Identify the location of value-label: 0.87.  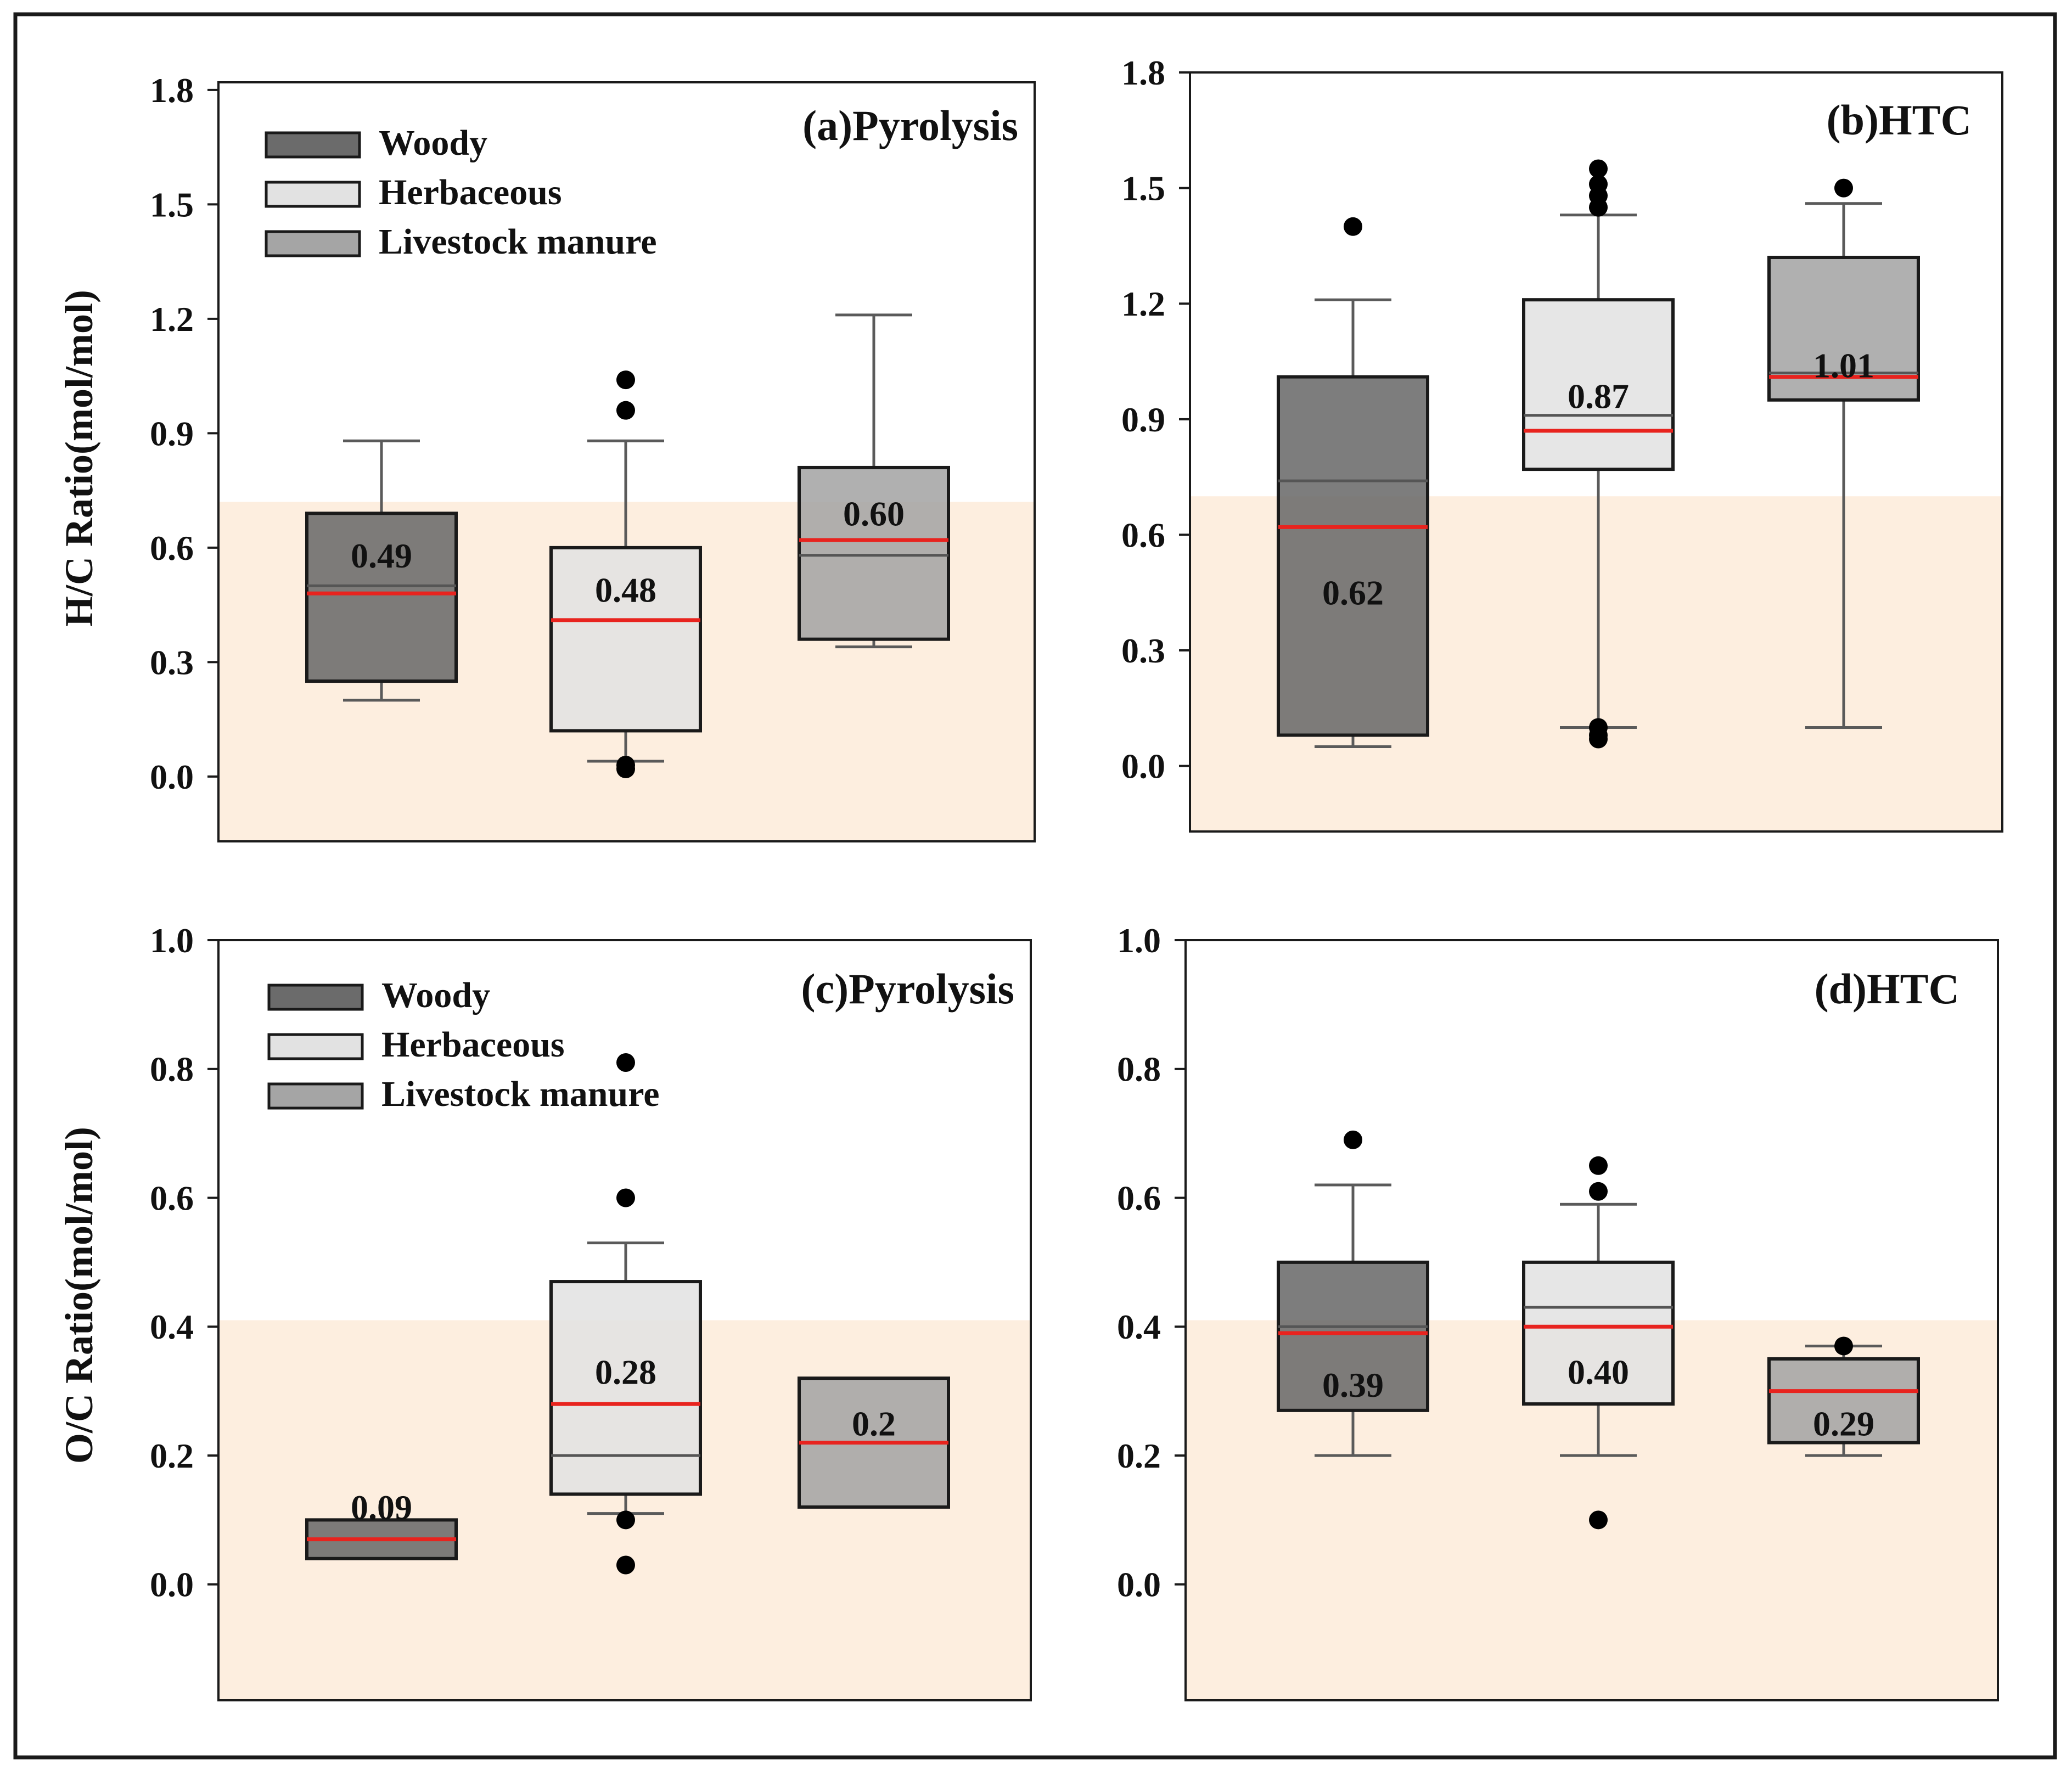
(1598, 396).